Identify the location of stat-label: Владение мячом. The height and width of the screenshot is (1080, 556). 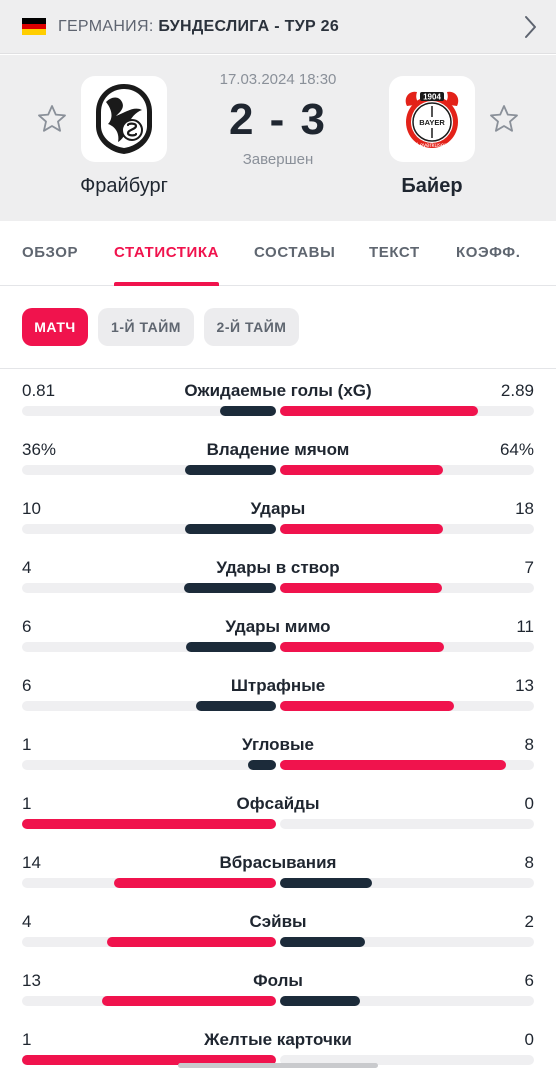
(278, 449).